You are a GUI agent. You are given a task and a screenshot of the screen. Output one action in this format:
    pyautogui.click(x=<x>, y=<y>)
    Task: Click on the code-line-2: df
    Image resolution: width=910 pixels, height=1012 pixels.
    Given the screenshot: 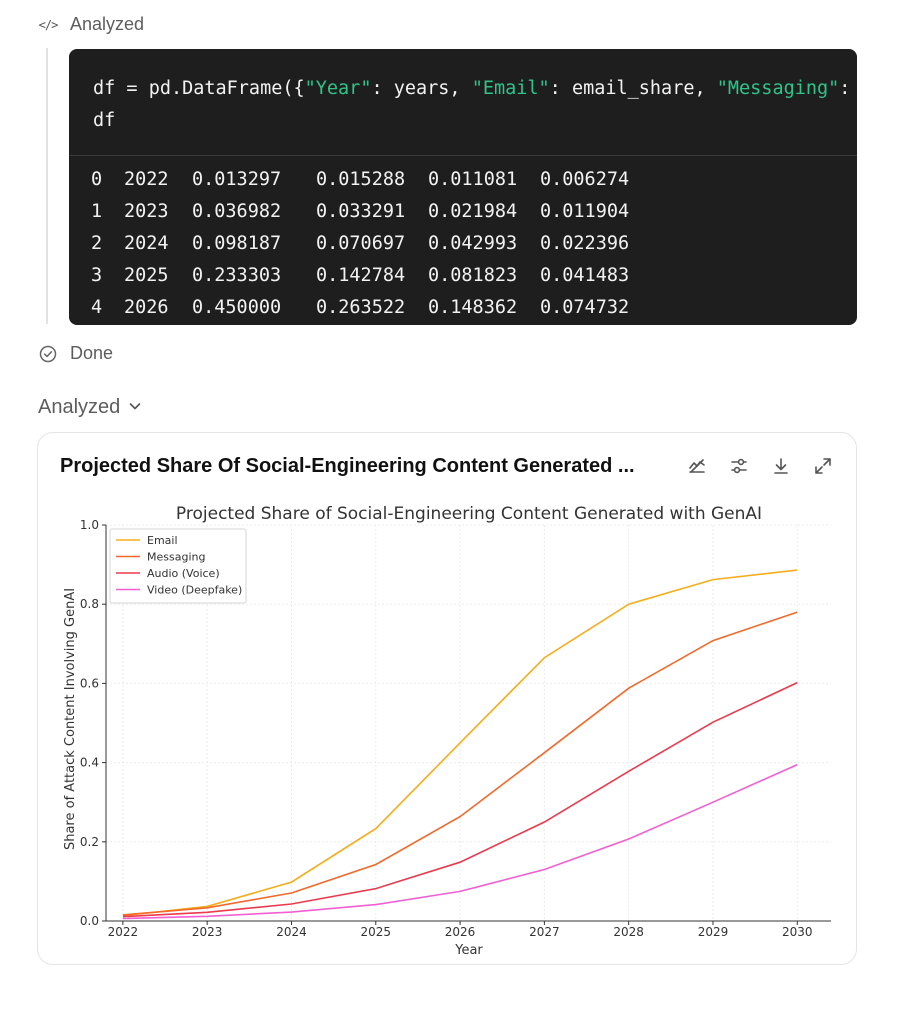 What is the action you would take?
    pyautogui.click(x=104, y=120)
    